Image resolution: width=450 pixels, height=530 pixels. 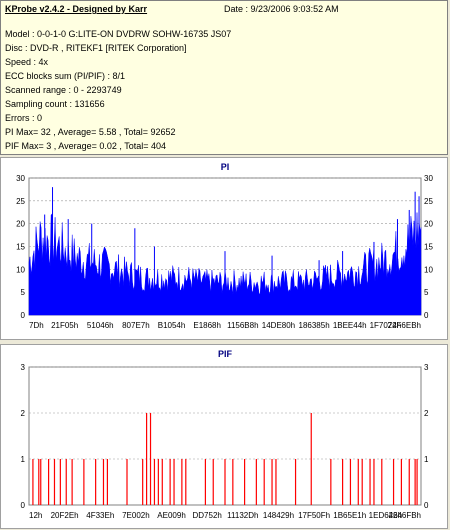 What do you see at coordinates (27, 62) in the screenshot?
I see `speed-line: Speed : 4x` at bounding box center [27, 62].